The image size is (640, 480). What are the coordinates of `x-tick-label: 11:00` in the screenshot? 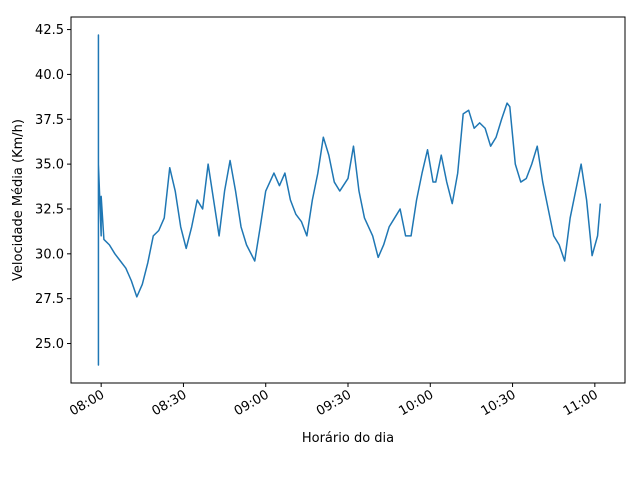 It's located at (581, 403).